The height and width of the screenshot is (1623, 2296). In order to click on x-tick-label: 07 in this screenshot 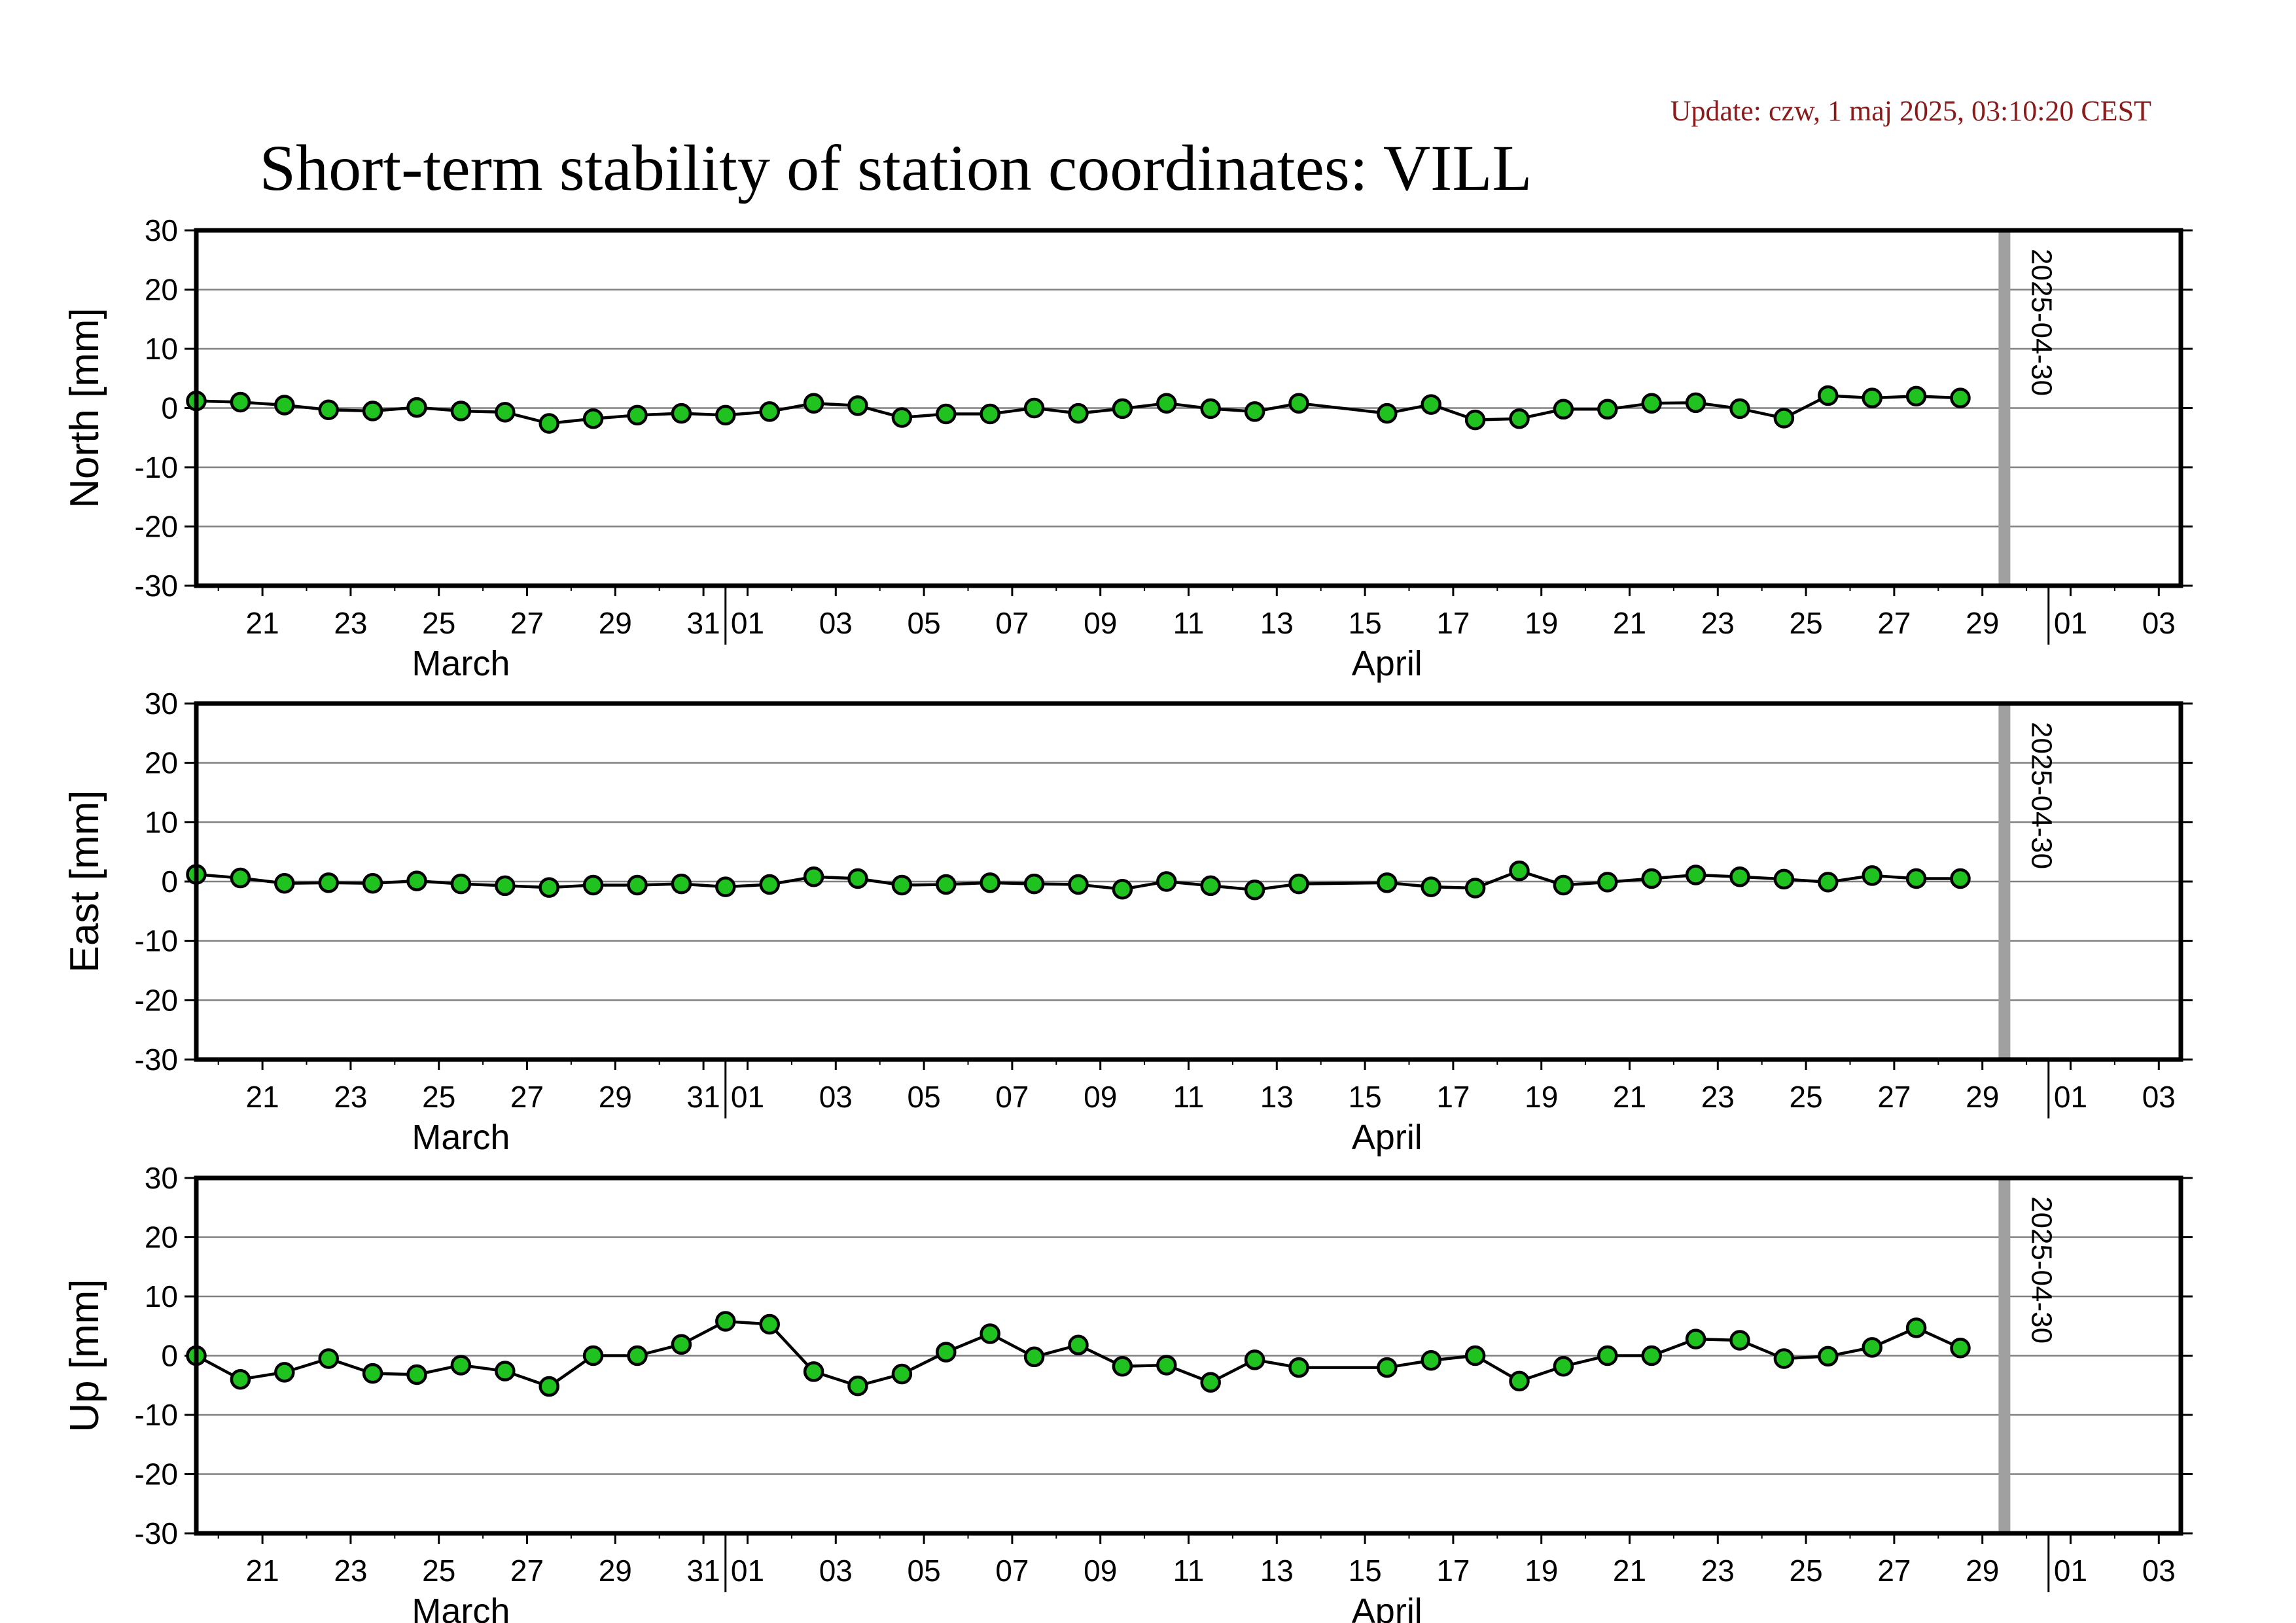, I will do `click(1012, 1097)`.